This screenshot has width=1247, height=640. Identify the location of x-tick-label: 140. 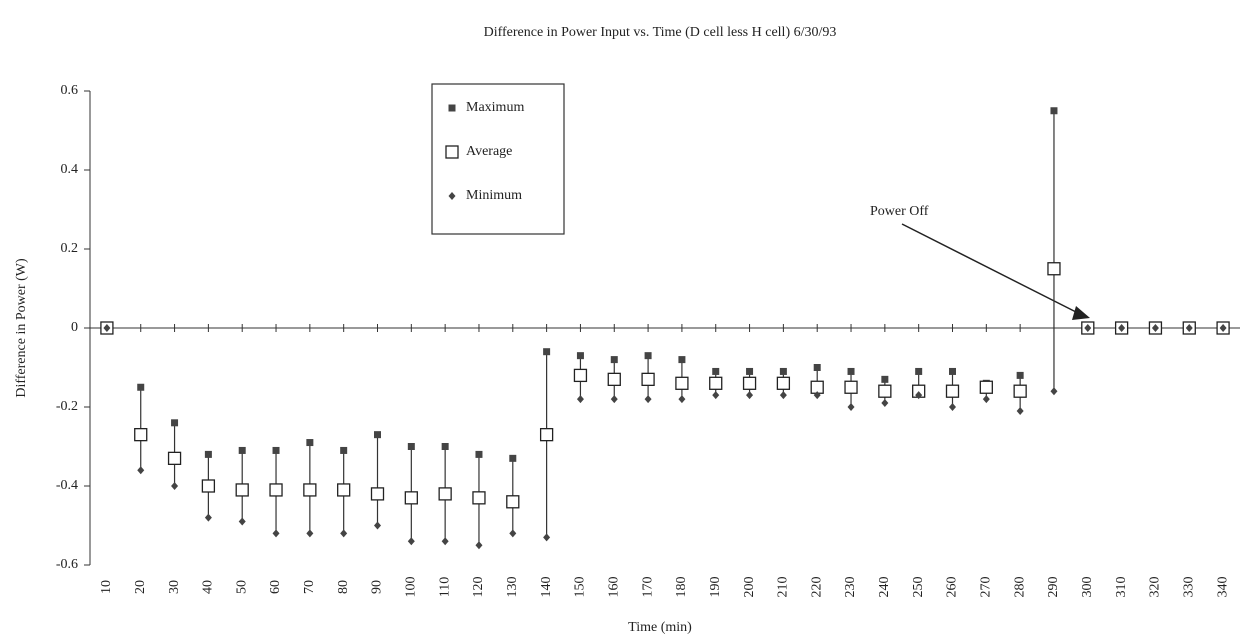
(546, 587).